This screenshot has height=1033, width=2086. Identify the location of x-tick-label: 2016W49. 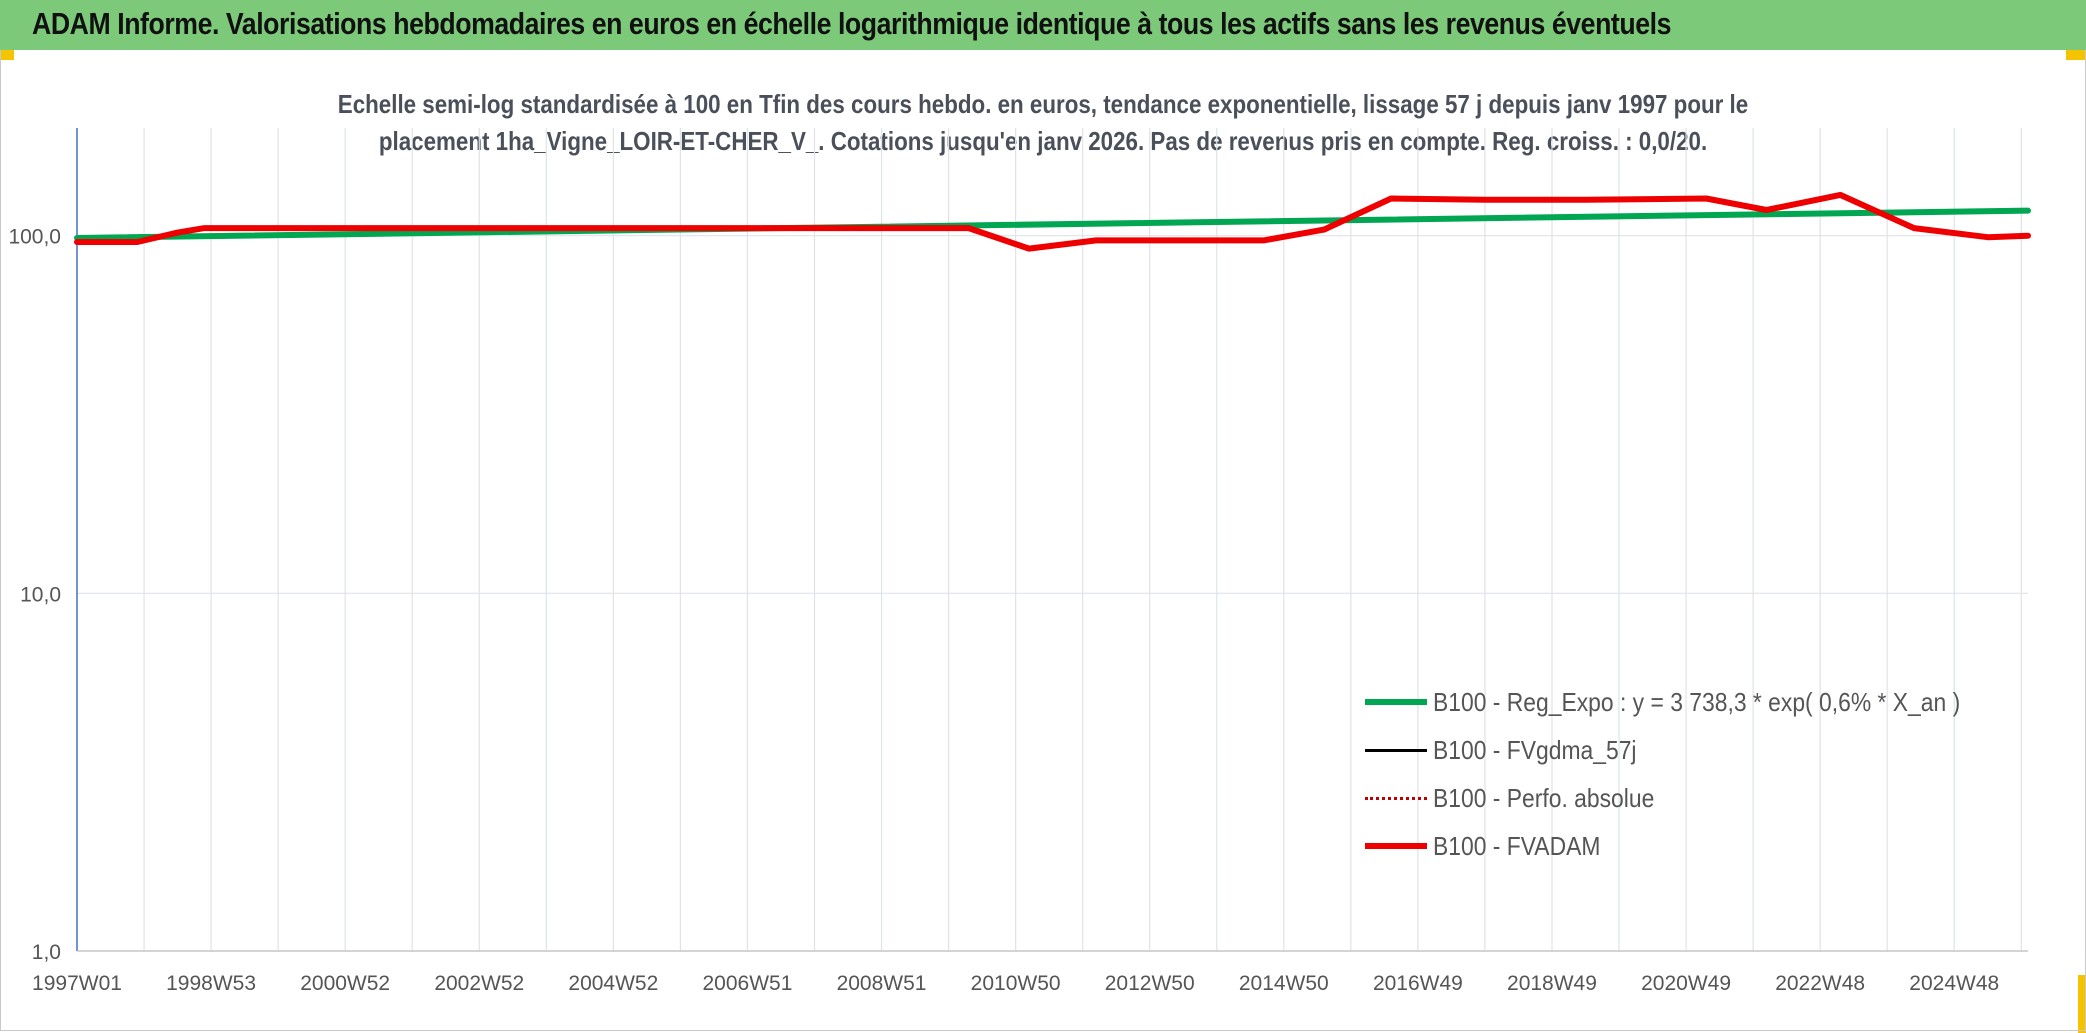
(1418, 983).